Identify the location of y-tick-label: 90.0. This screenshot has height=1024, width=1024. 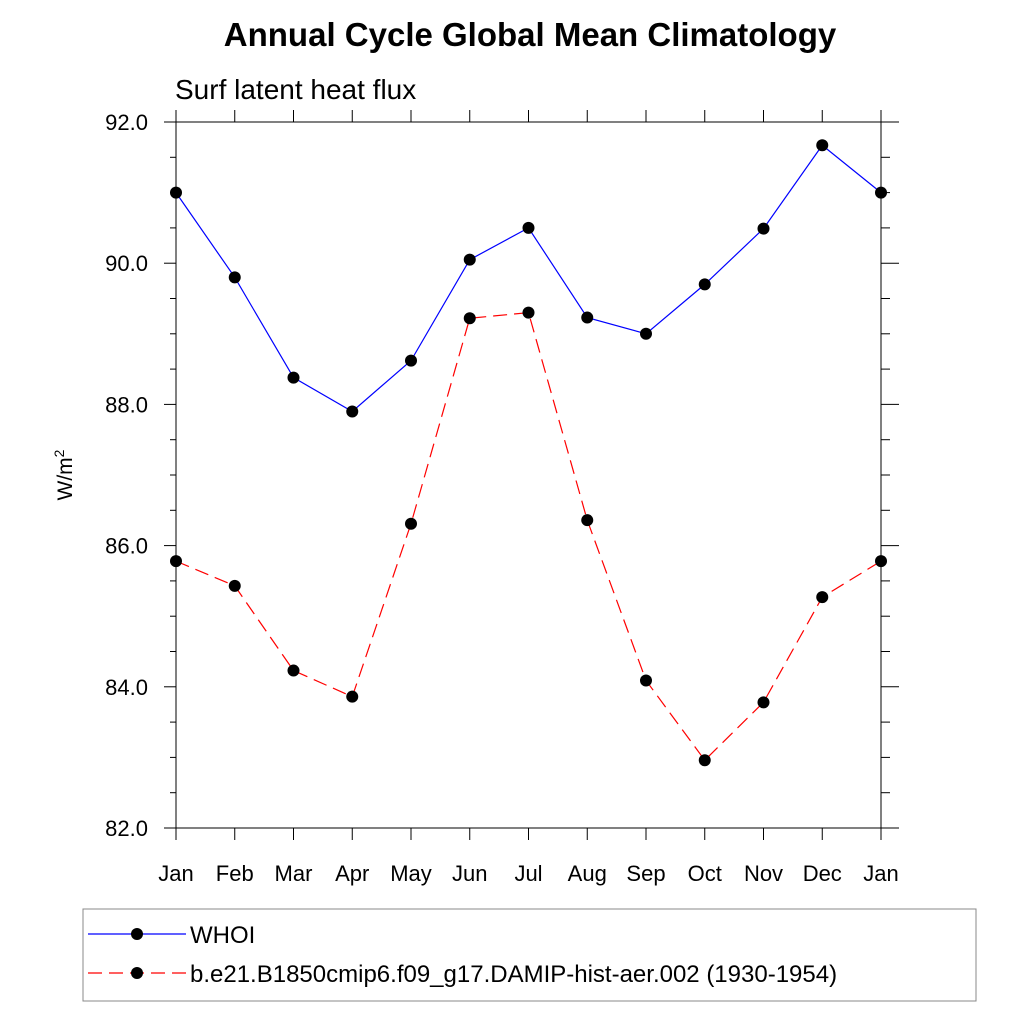
(126, 263).